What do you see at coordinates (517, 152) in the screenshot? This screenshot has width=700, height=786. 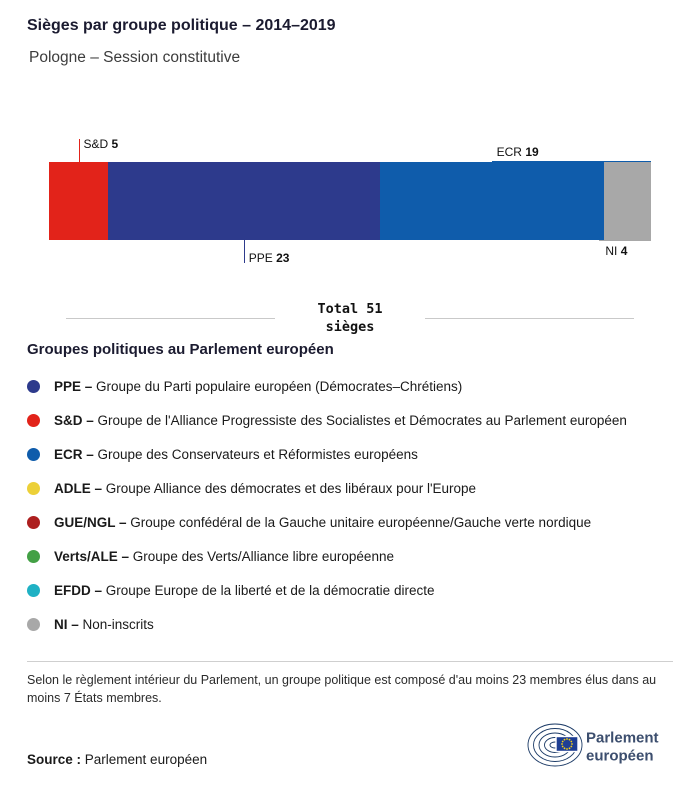 I see `bar-label-ecr: ECR 19` at bounding box center [517, 152].